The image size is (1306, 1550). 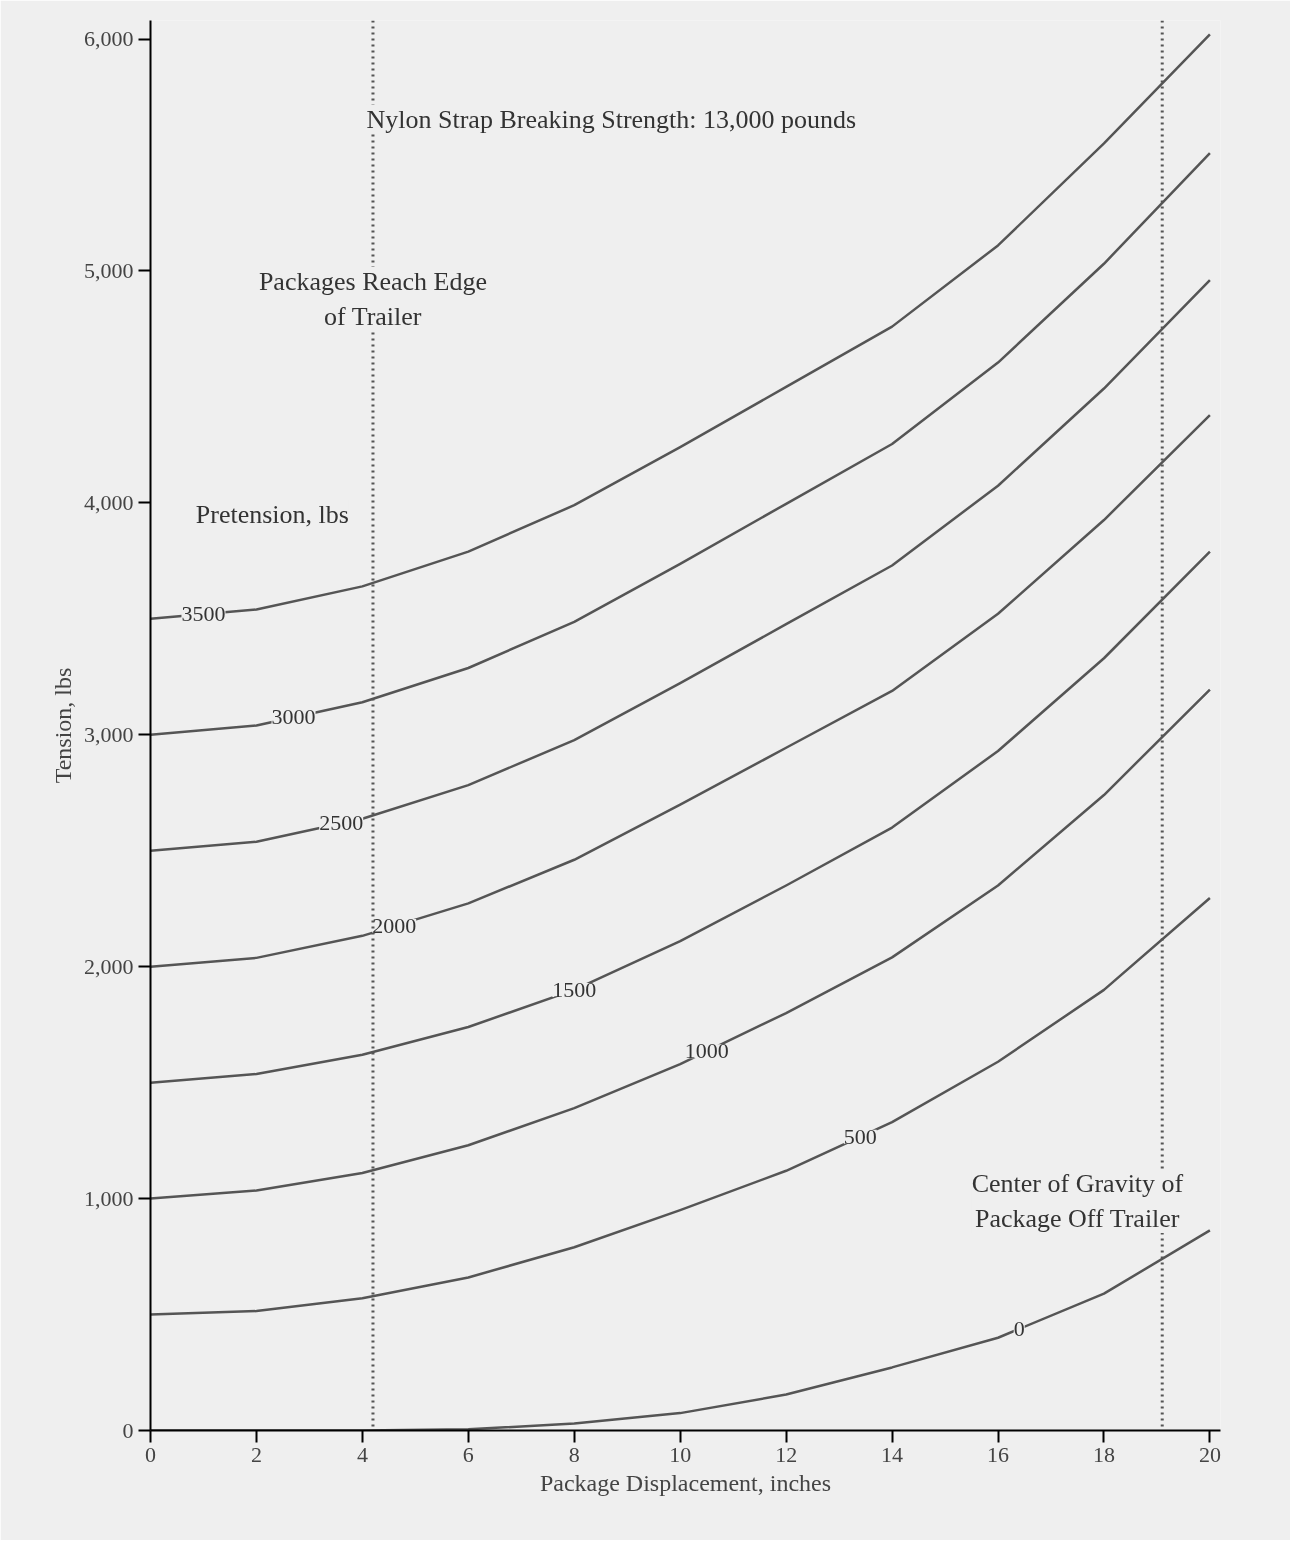 What do you see at coordinates (109, 966) in the screenshot?
I see `y-tick-label: 2,000` at bounding box center [109, 966].